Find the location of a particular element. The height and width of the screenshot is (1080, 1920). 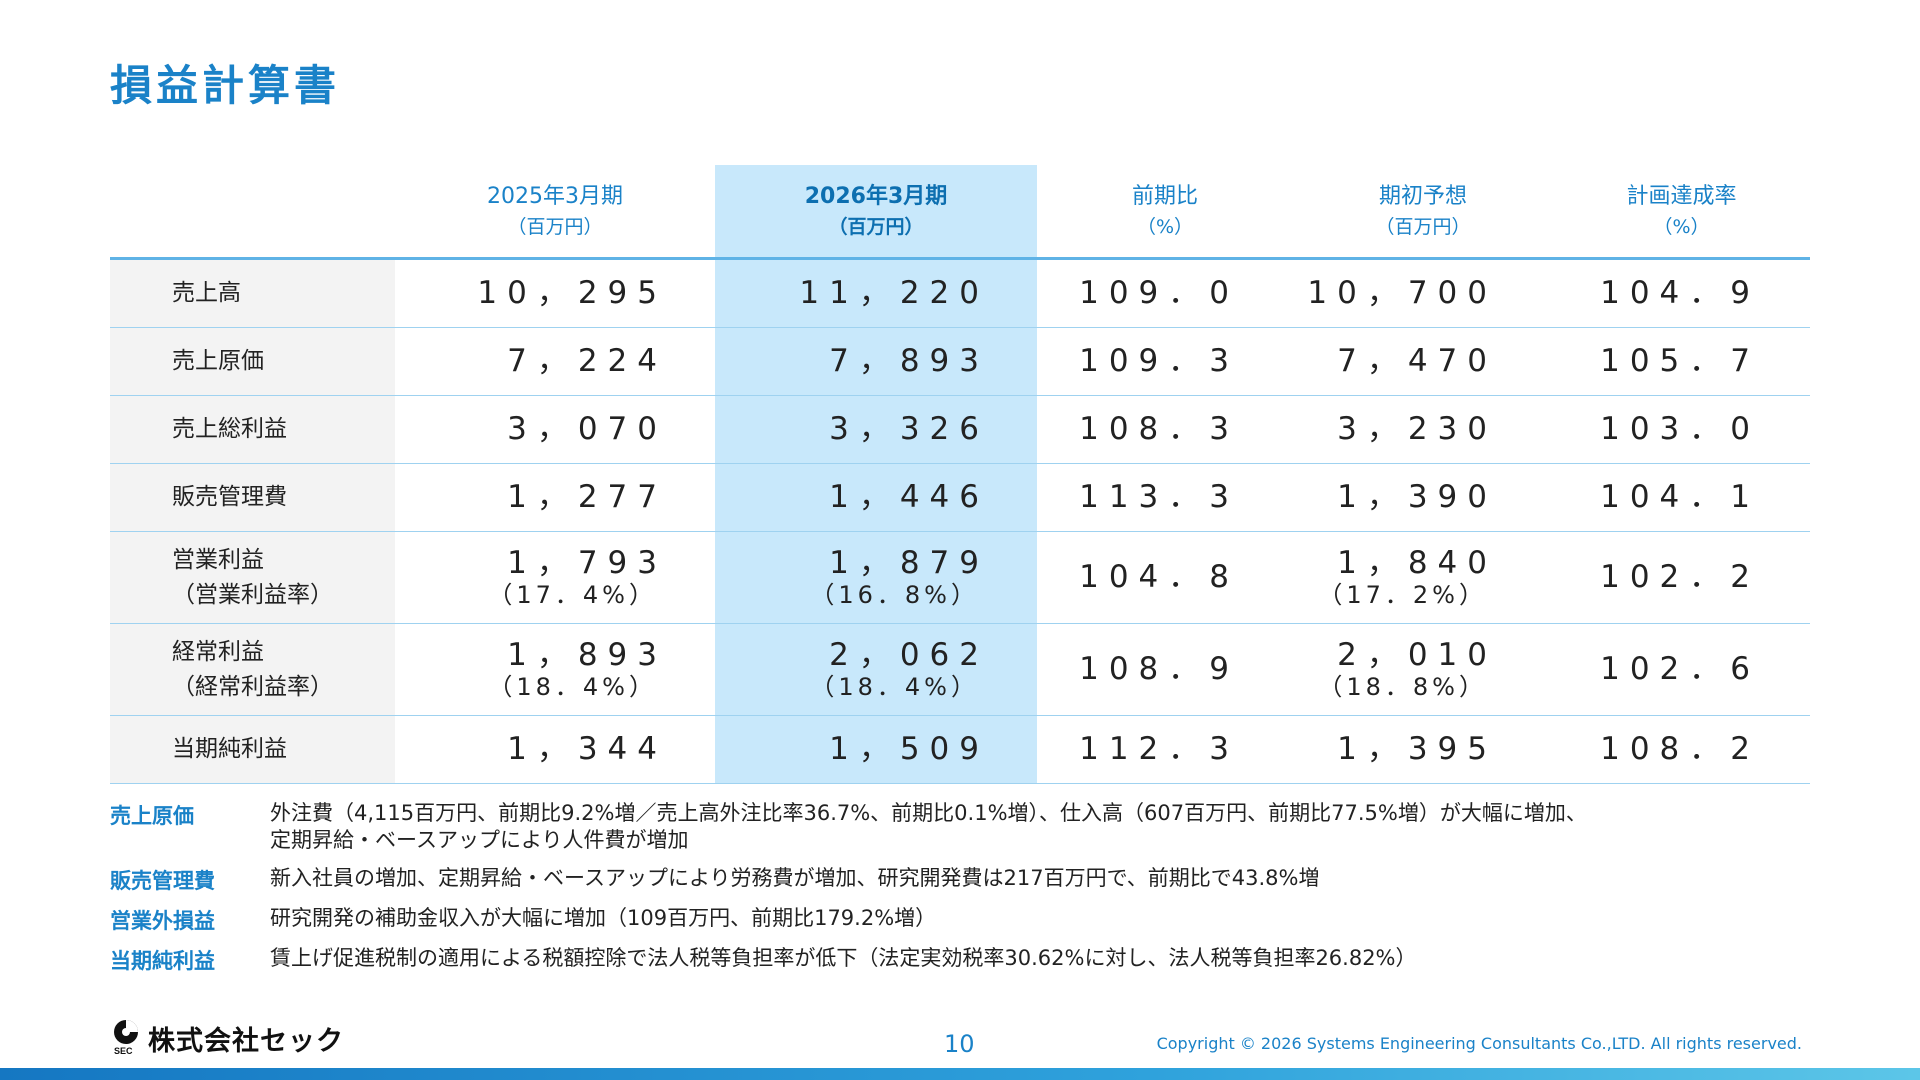

cell-achievement: 104．9 is located at coordinates (1681, 293).